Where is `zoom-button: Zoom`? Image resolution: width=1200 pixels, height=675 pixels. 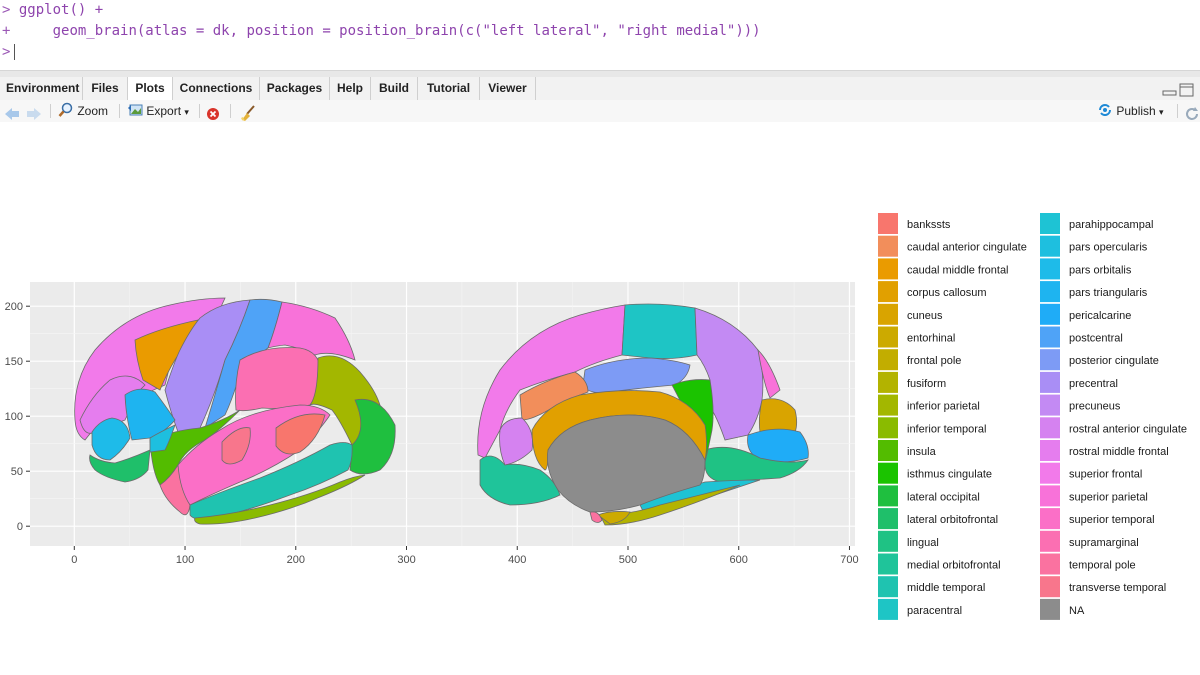
zoom-button: Zoom is located at coordinates (83, 111).